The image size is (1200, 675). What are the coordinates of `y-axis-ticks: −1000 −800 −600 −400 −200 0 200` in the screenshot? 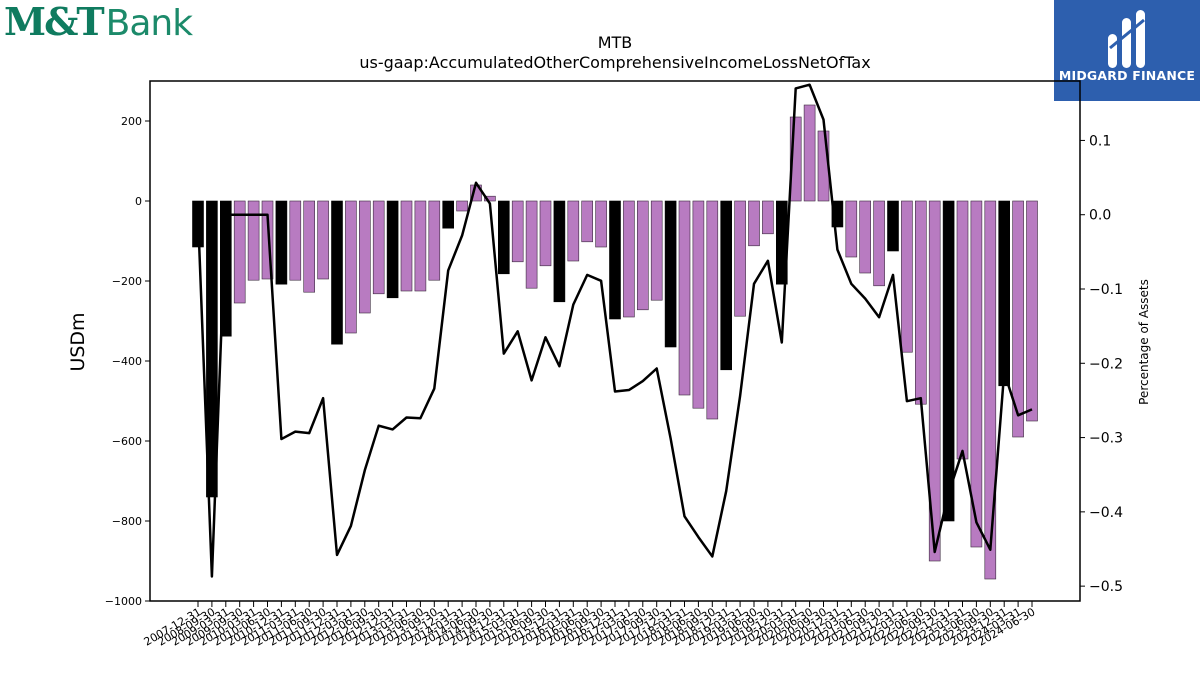 It's located at (127, 361).